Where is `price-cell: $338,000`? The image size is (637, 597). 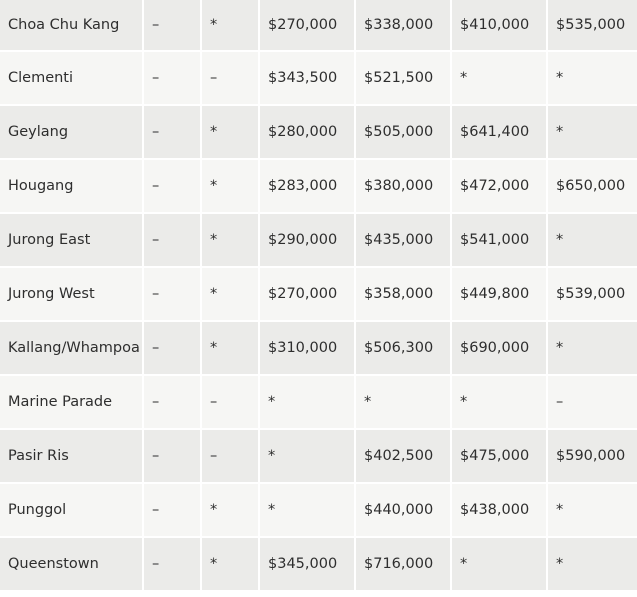
price-cell: $338,000 is located at coordinates (403, 26).